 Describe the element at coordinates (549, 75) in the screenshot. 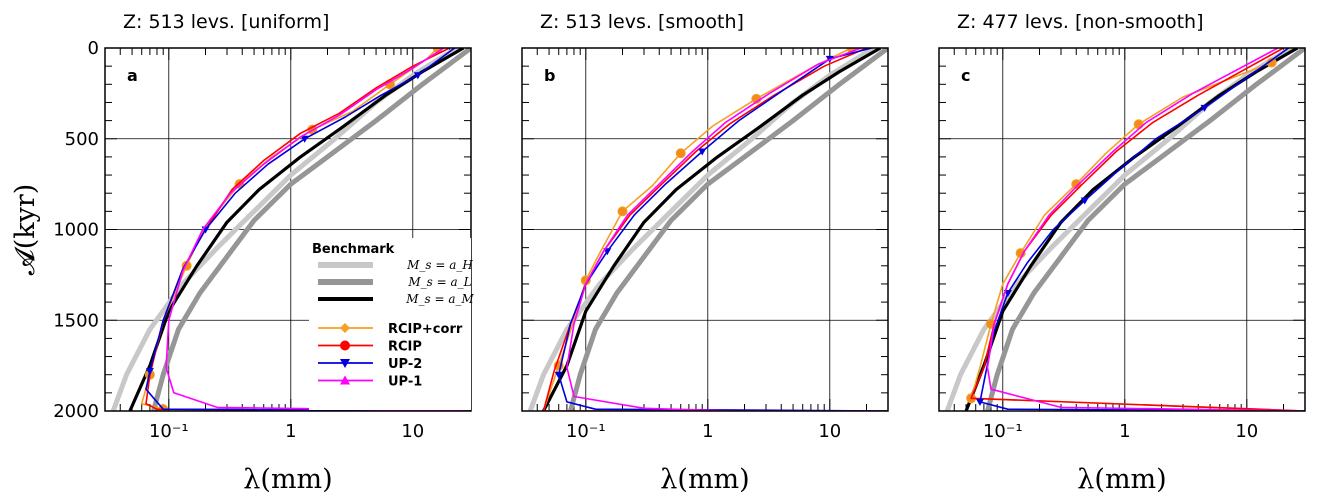

I see `panel-label: b` at that location.